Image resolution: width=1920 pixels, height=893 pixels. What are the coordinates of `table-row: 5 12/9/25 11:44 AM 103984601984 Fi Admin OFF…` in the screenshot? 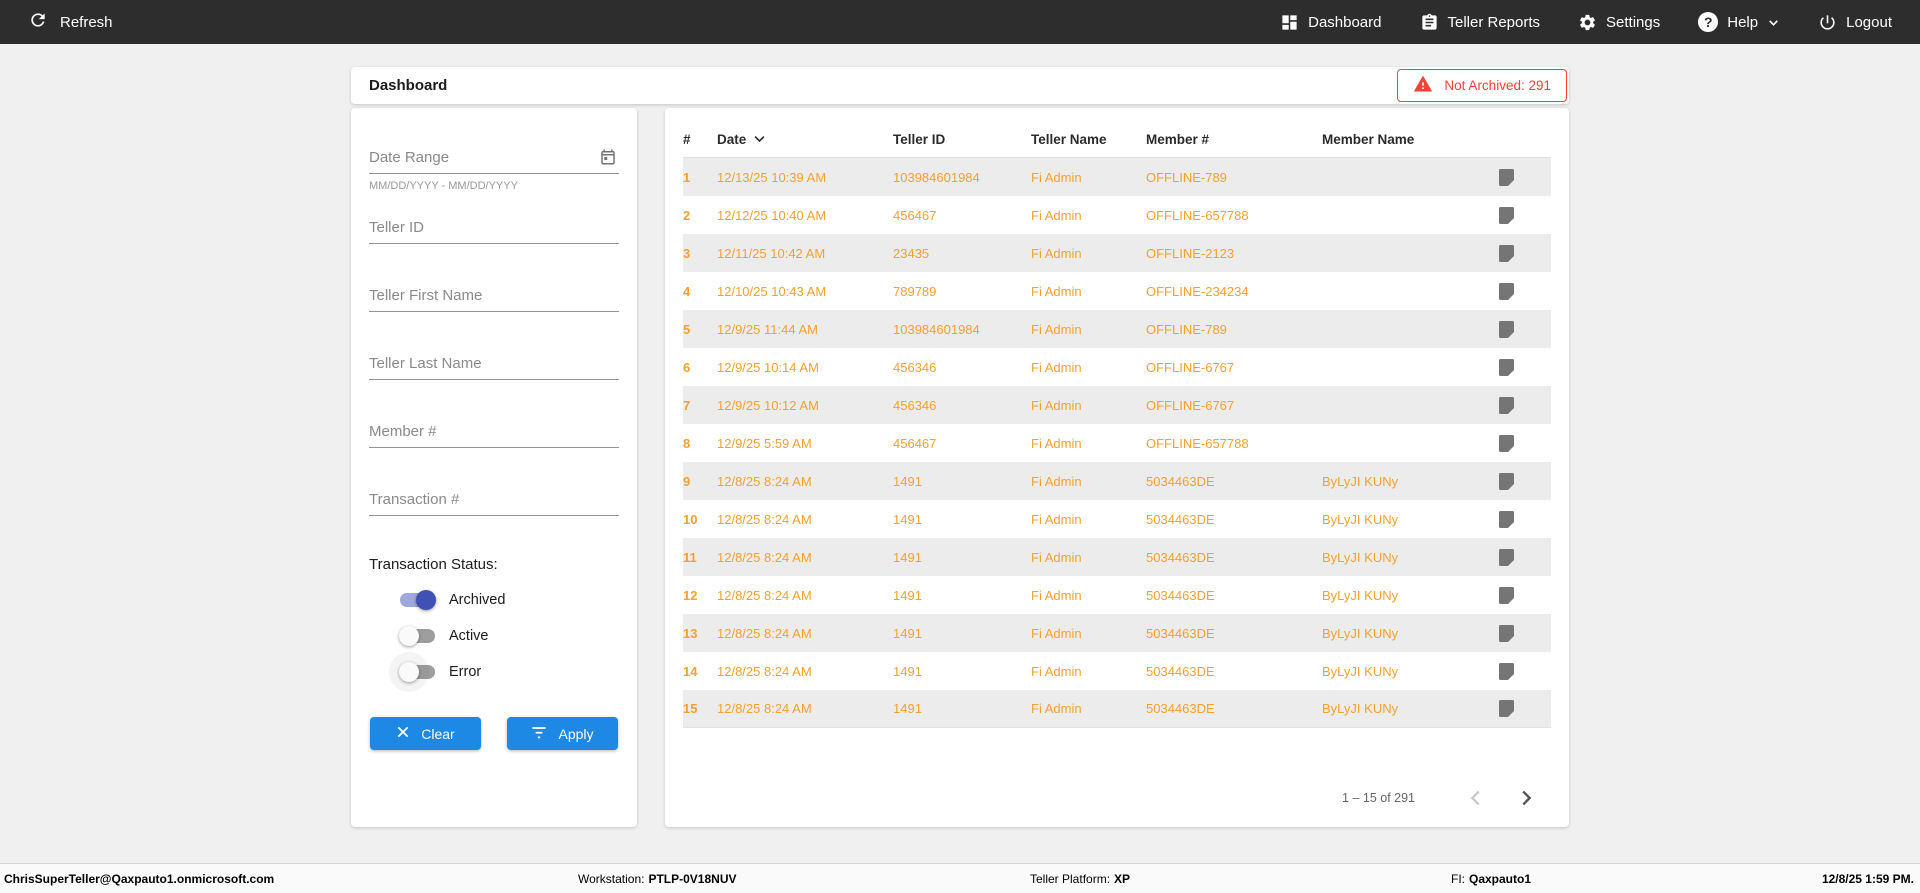 It's located at (1117, 329).